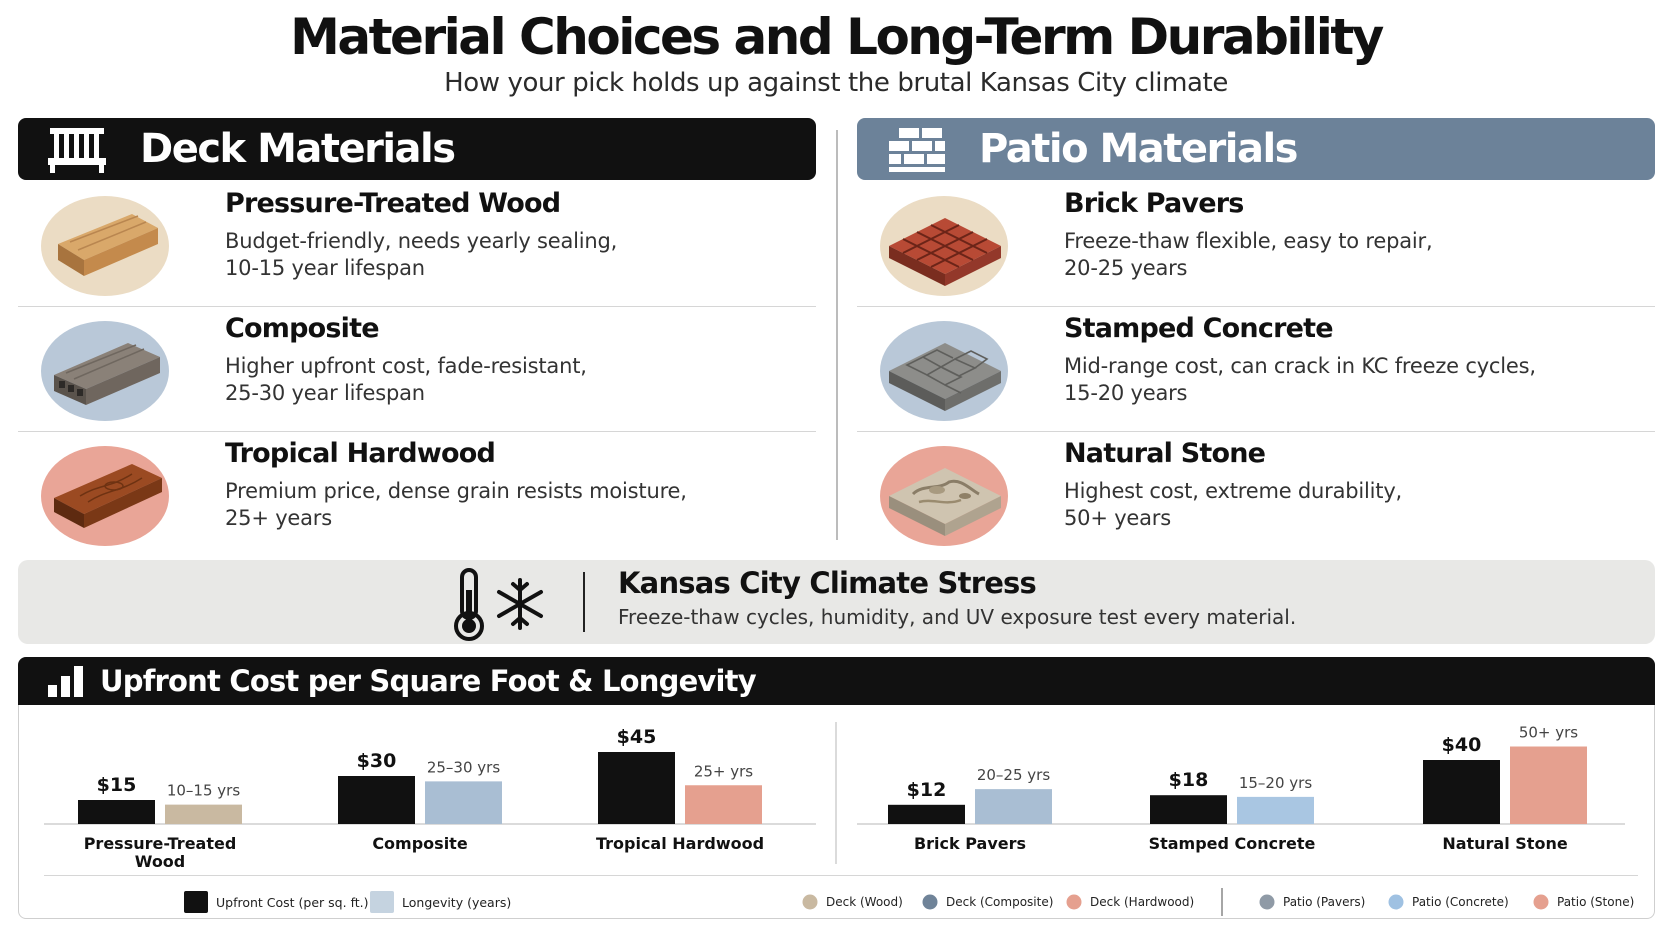 Image resolution: width=1672 pixels, height=941 pixels. What do you see at coordinates (1505, 843) in the screenshot?
I see `category-label: Natural Stone` at bounding box center [1505, 843].